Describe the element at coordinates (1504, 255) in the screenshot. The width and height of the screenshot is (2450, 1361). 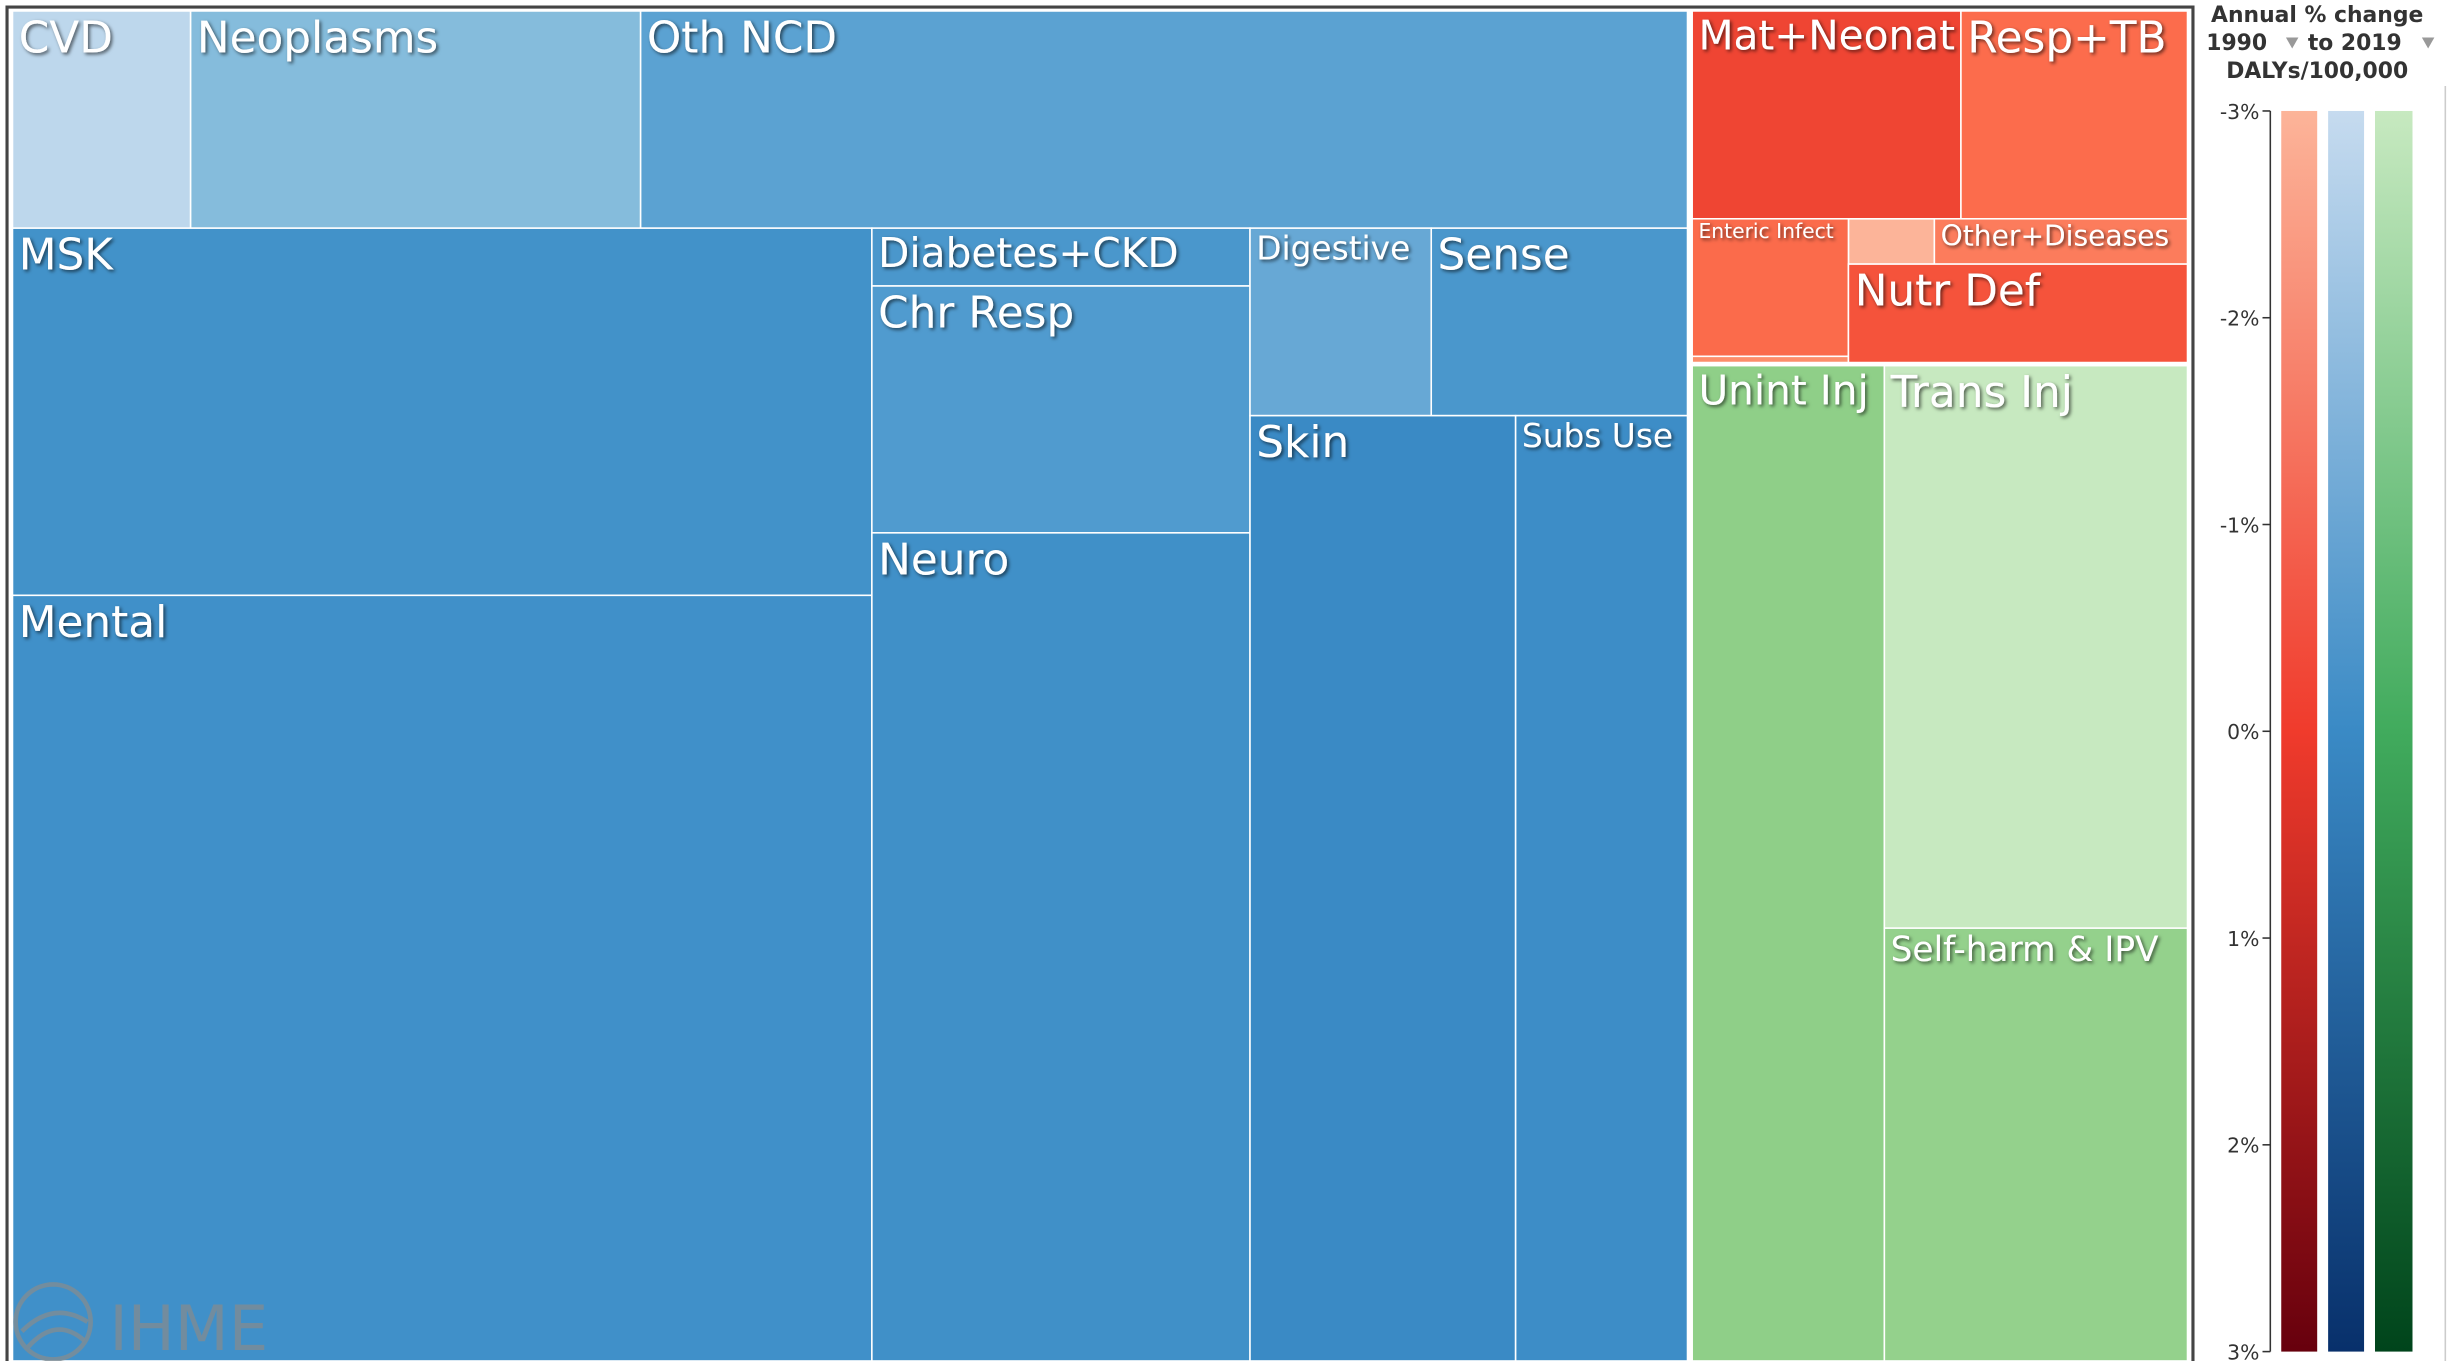
I see `tile-label: Sense` at that location.